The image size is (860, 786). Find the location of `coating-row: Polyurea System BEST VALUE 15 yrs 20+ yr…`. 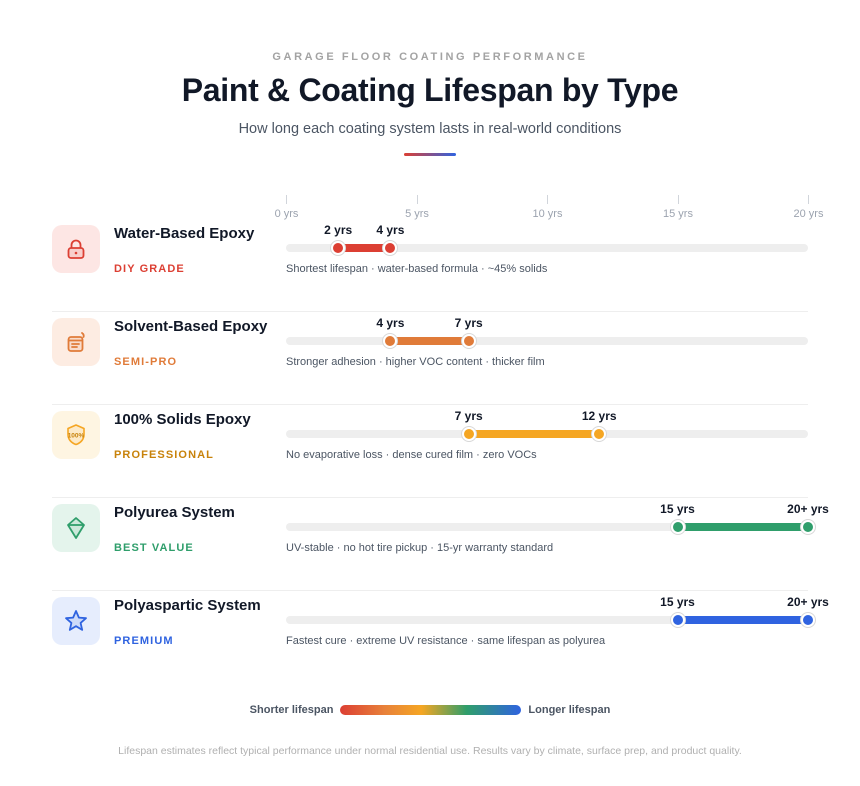

coating-row: Polyurea System BEST VALUE 15 yrs 20+ yr… is located at coordinates (440, 544).